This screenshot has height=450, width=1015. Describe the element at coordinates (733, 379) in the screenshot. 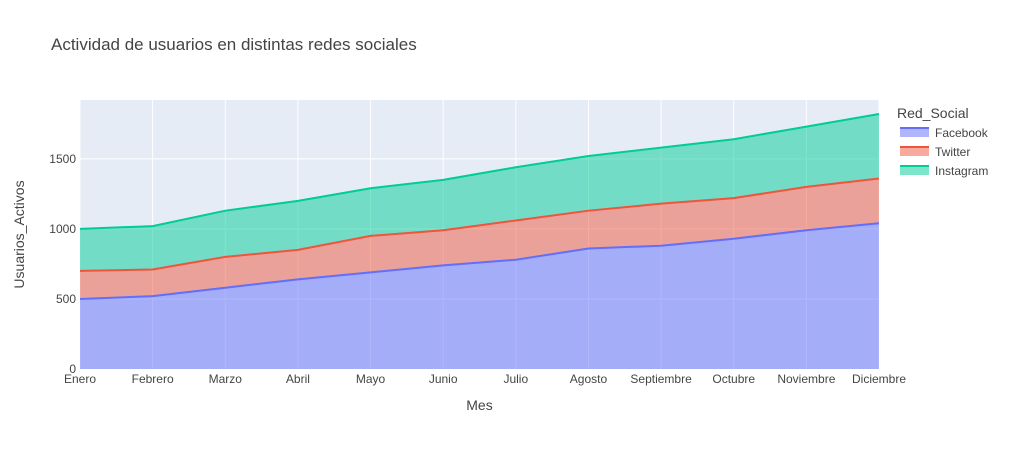

I see `x-tick-label: Octubre` at that location.